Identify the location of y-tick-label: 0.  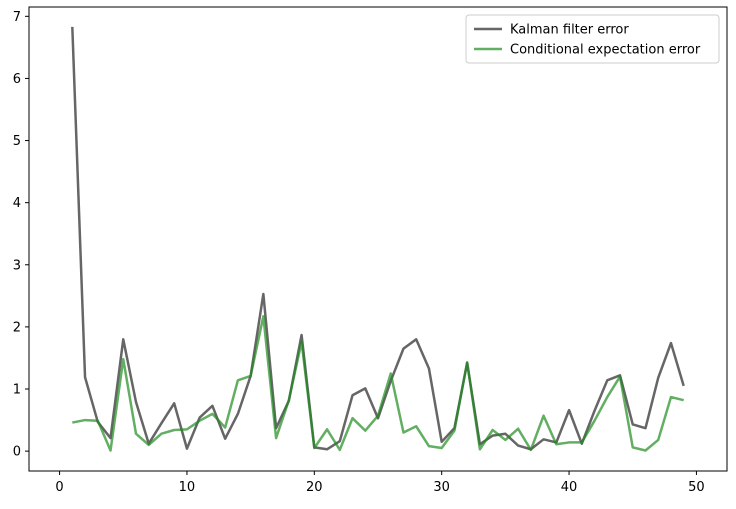
(17, 452).